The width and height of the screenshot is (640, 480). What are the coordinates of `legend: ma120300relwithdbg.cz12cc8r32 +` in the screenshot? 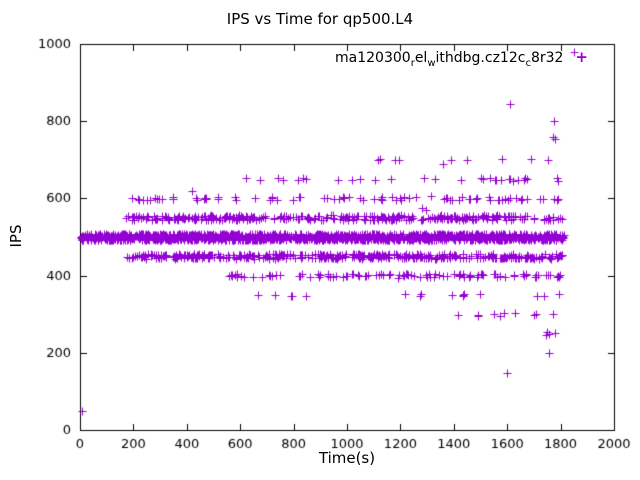 It's located at (442, 58).